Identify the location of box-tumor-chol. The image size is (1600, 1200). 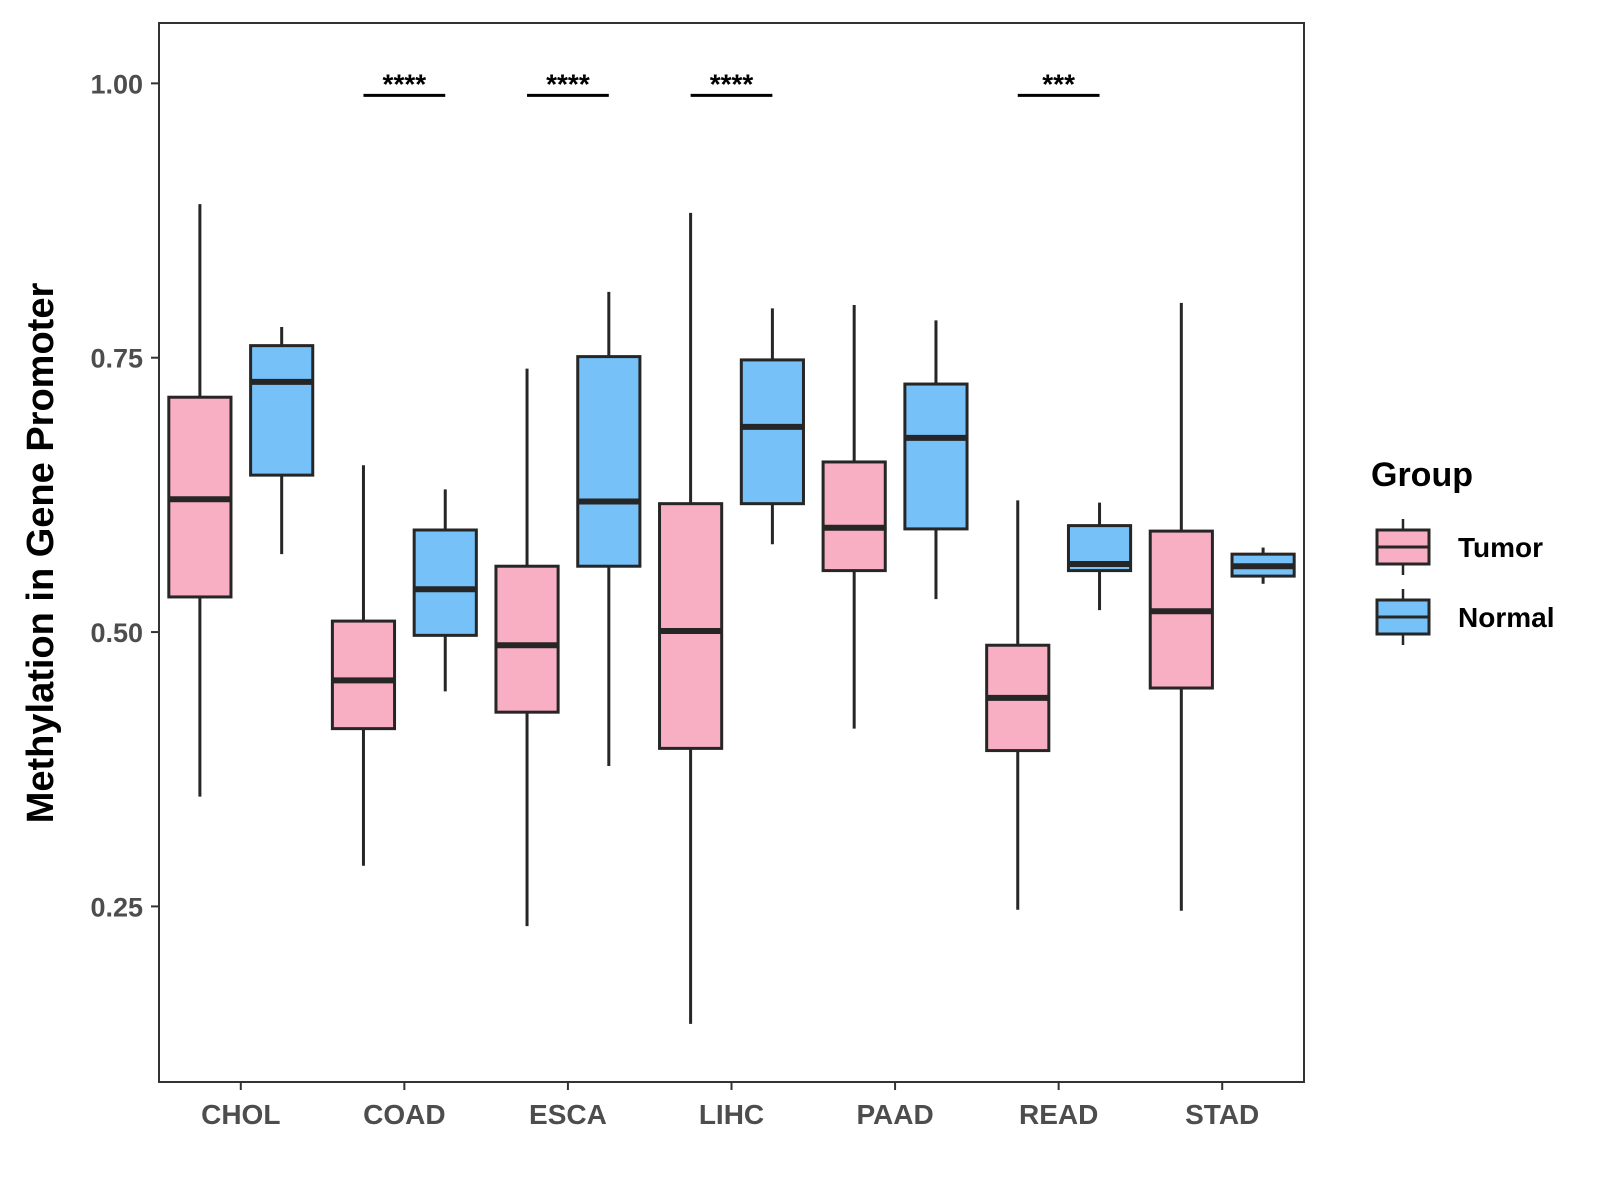
(200, 500).